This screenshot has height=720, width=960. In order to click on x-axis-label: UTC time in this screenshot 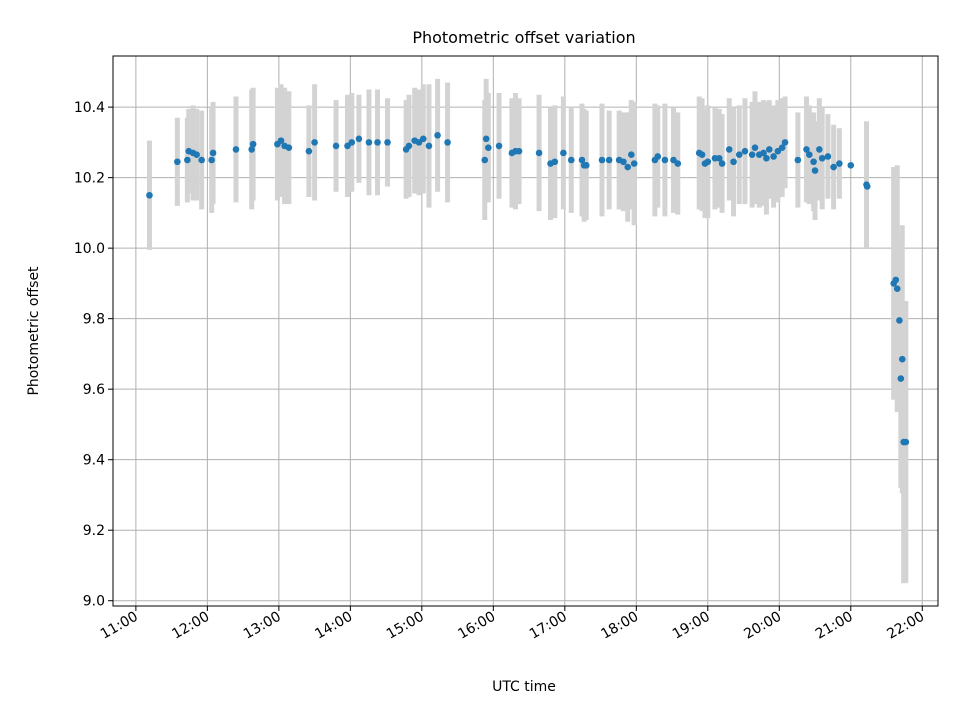, I will do `click(524, 687)`.